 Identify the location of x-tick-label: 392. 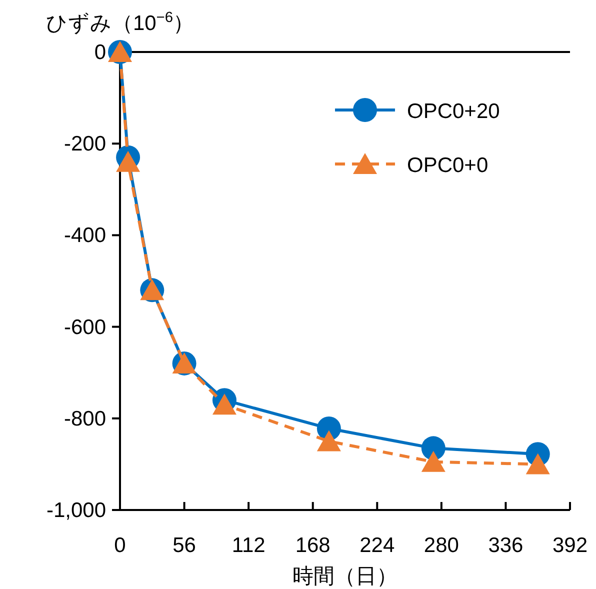
(570, 545).